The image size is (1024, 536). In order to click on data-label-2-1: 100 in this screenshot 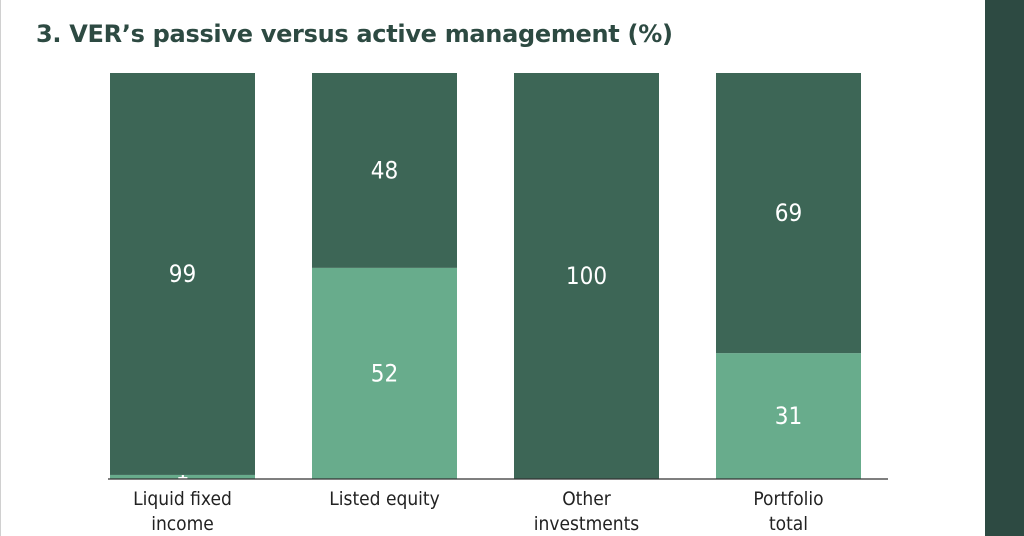, I will do `click(586, 276)`.